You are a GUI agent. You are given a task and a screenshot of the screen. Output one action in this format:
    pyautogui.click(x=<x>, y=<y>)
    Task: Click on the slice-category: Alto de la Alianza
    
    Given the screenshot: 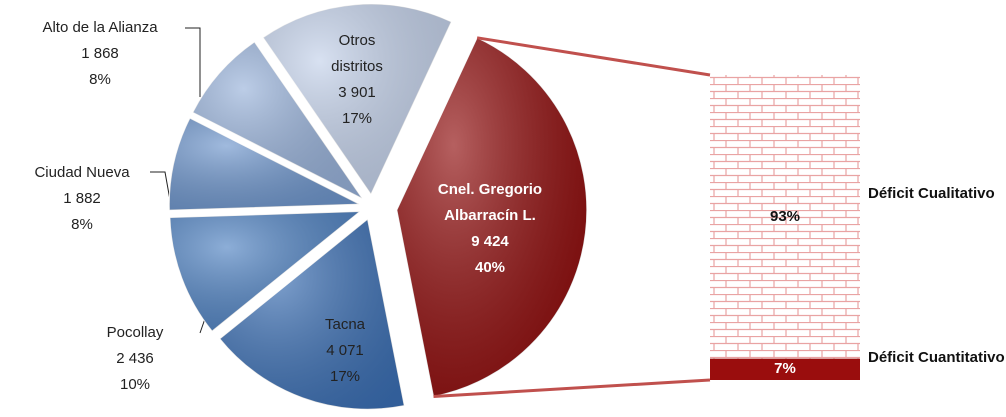 What is the action you would take?
    pyautogui.click(x=100, y=27)
    